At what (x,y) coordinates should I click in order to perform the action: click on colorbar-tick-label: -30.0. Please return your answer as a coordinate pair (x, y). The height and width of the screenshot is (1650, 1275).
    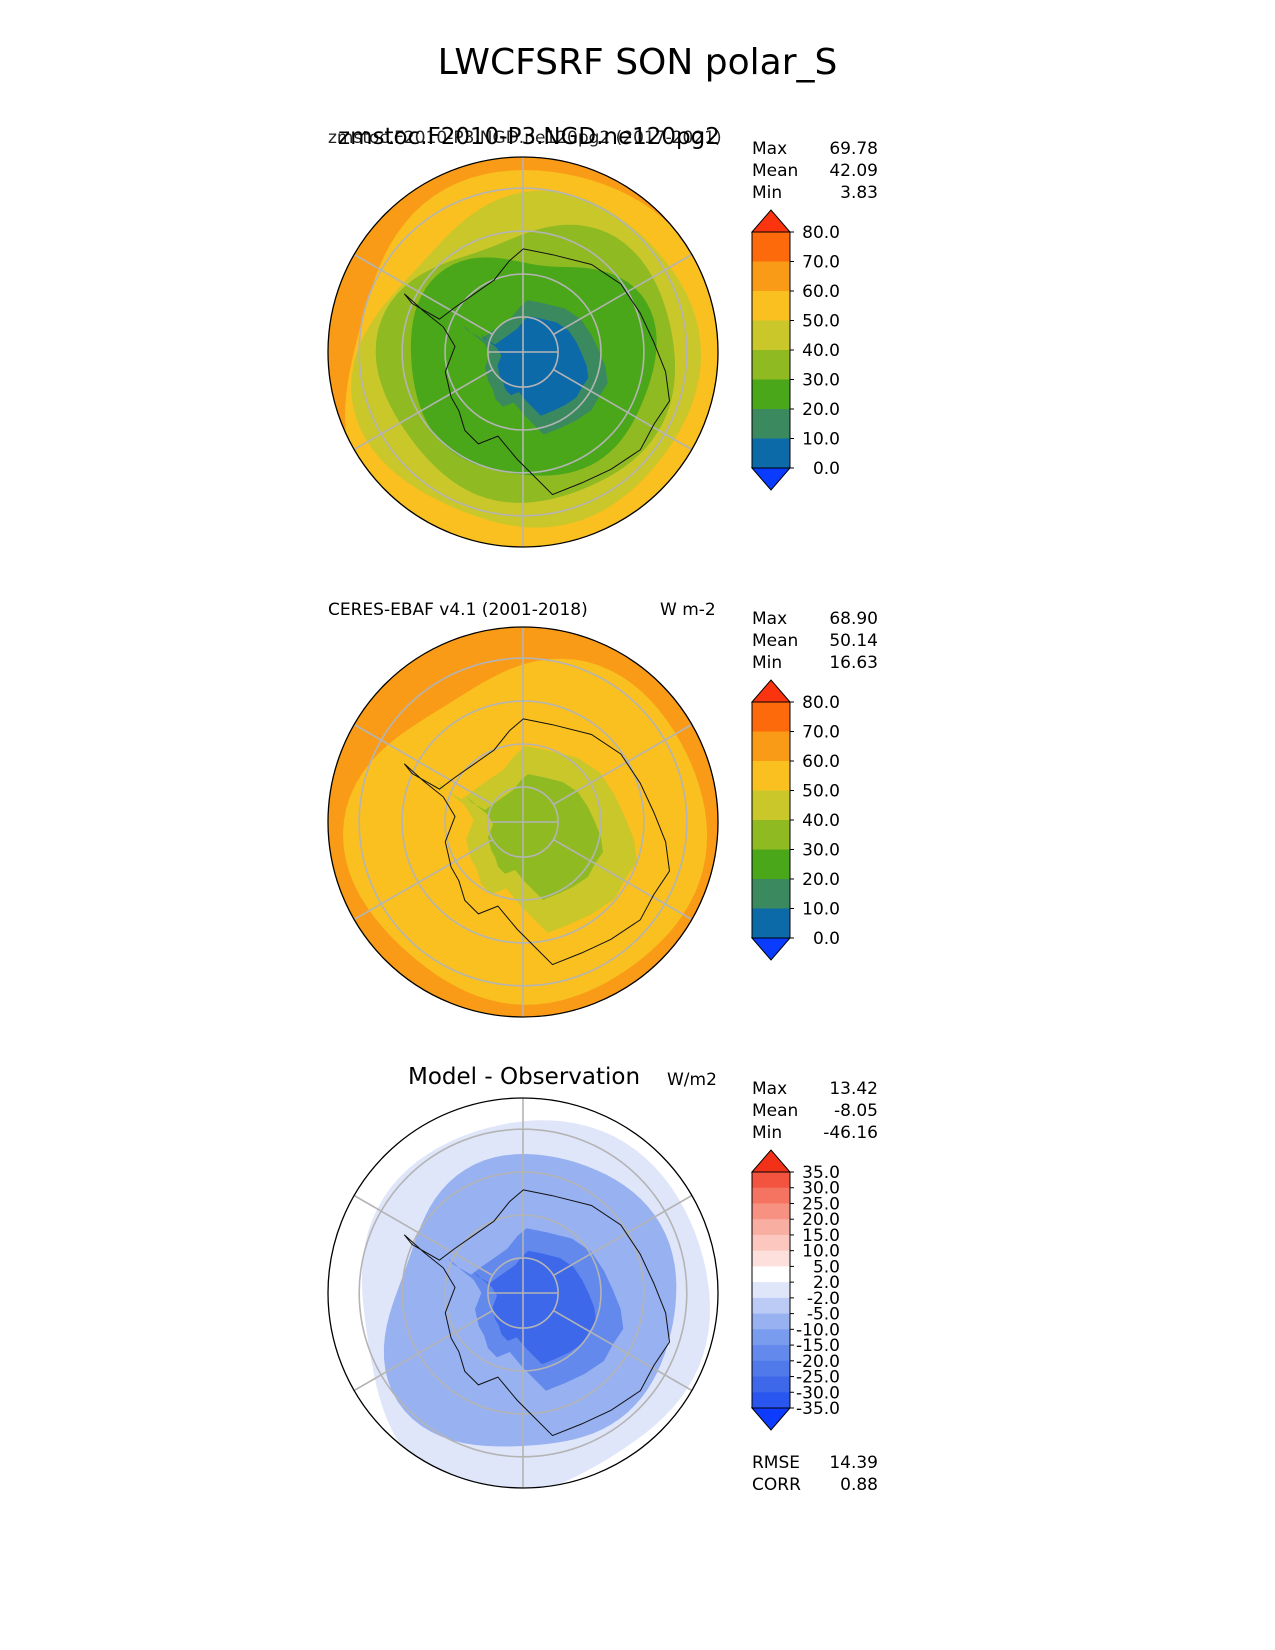
    Looking at the image, I should click on (818, 1393).